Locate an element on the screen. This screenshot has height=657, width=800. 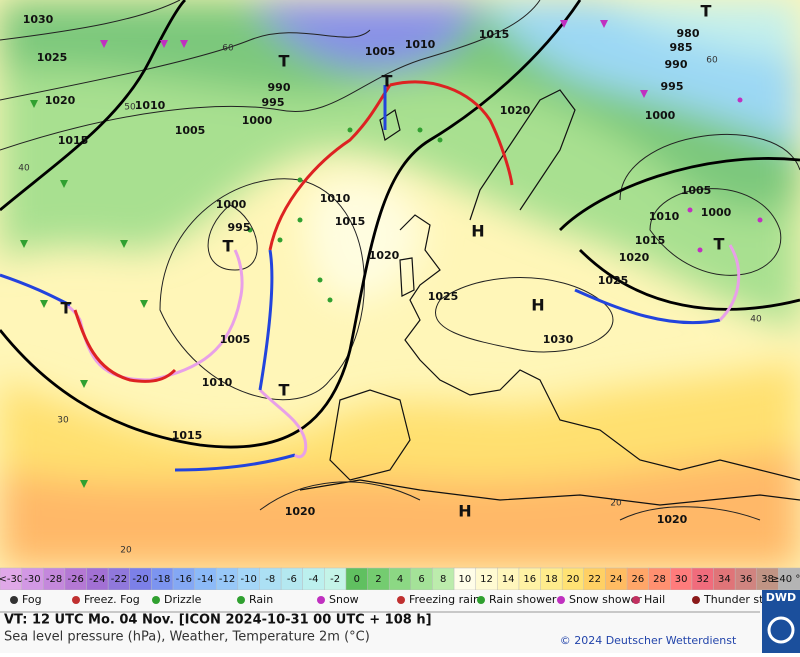
legend-label: Snow is located at coordinates (344, 599).